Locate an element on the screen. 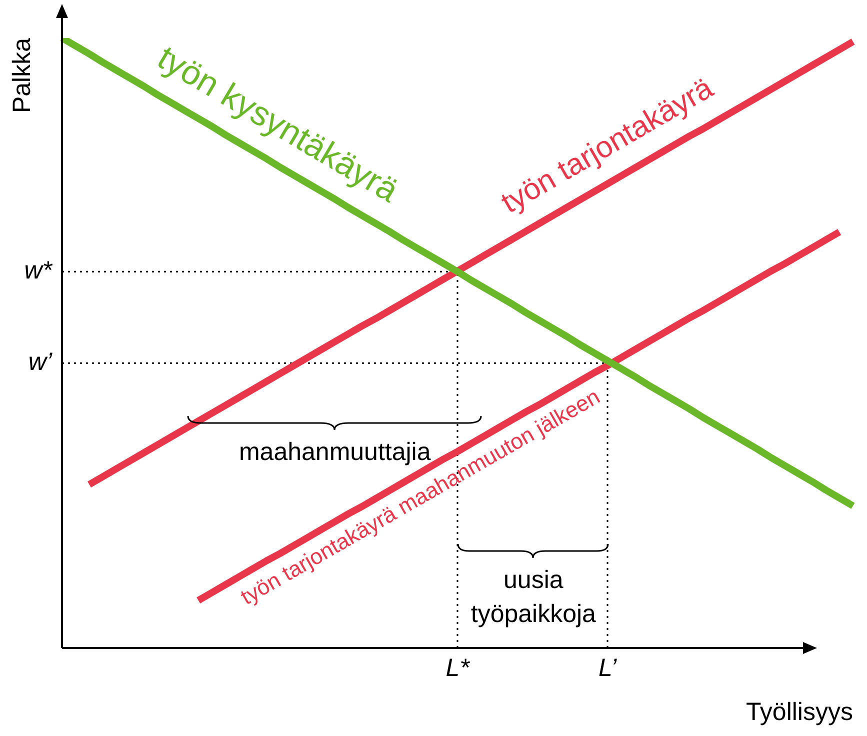  ref-line-label: w’ is located at coordinates (40, 362).